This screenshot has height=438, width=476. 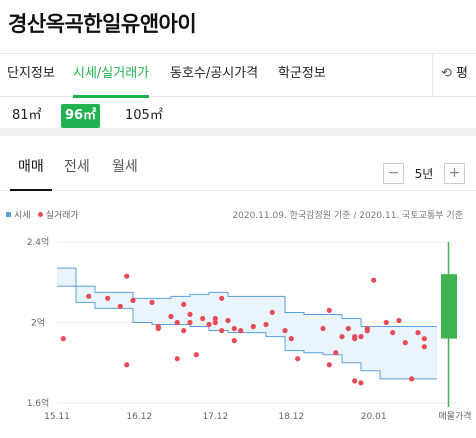 I want to click on legend-band-swatch, so click(x=8, y=214).